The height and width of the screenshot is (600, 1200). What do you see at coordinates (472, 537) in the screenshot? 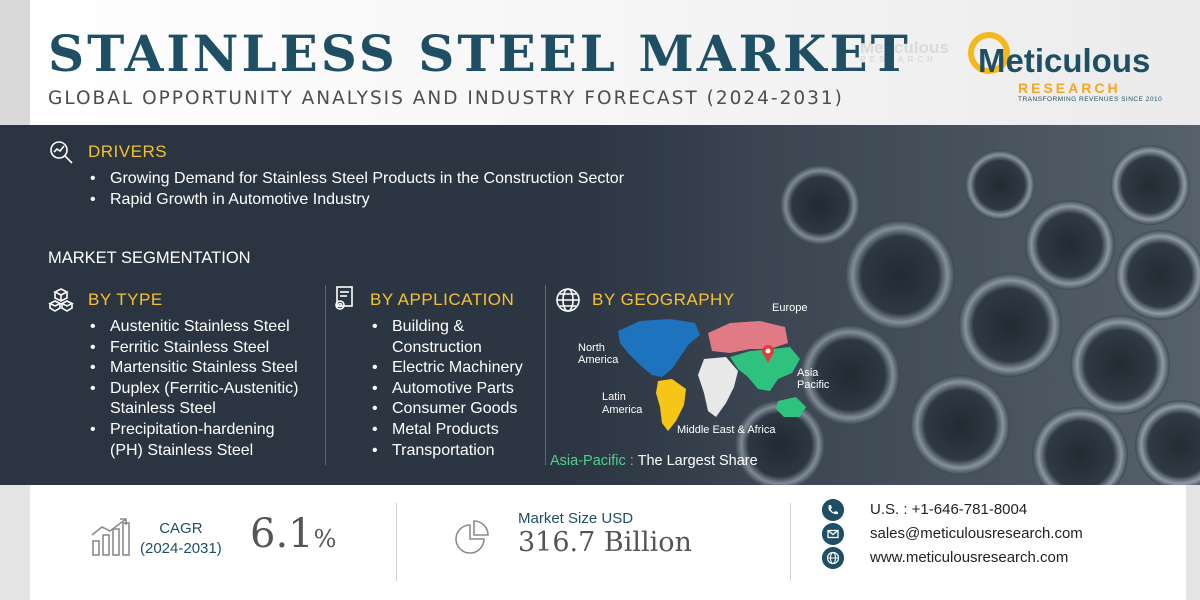
I see `pie-chart-icon` at bounding box center [472, 537].